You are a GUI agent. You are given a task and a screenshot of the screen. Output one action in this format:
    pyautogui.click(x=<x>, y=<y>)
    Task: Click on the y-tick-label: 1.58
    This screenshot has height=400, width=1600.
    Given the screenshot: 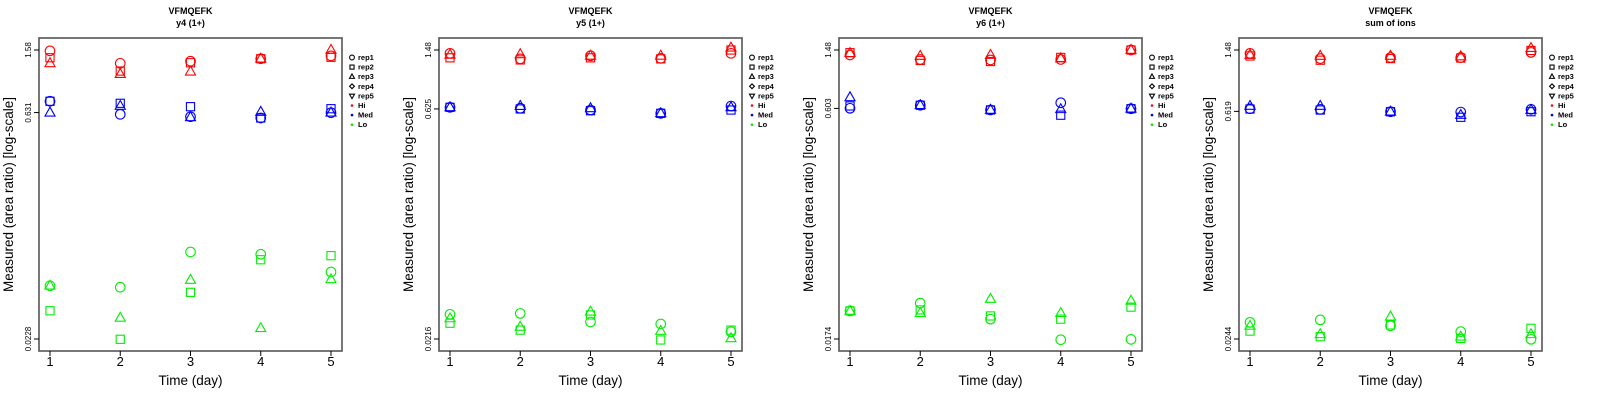 What is the action you would take?
    pyautogui.click(x=28, y=50)
    